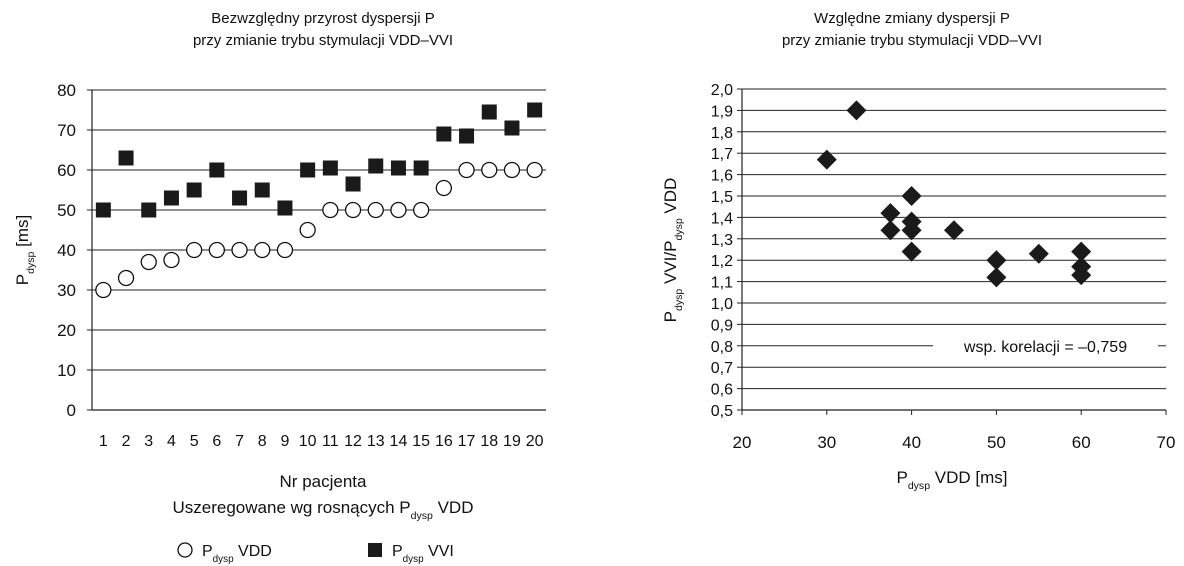 Image resolution: width=1184 pixels, height=566 pixels. I want to click on left-chart-title-line-2: przy zmianie trybu stymulacji VDD–VVI, so click(323, 40).